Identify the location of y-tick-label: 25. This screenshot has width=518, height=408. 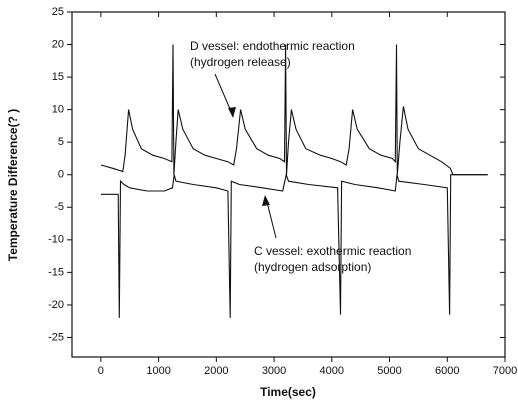
(58, 12).